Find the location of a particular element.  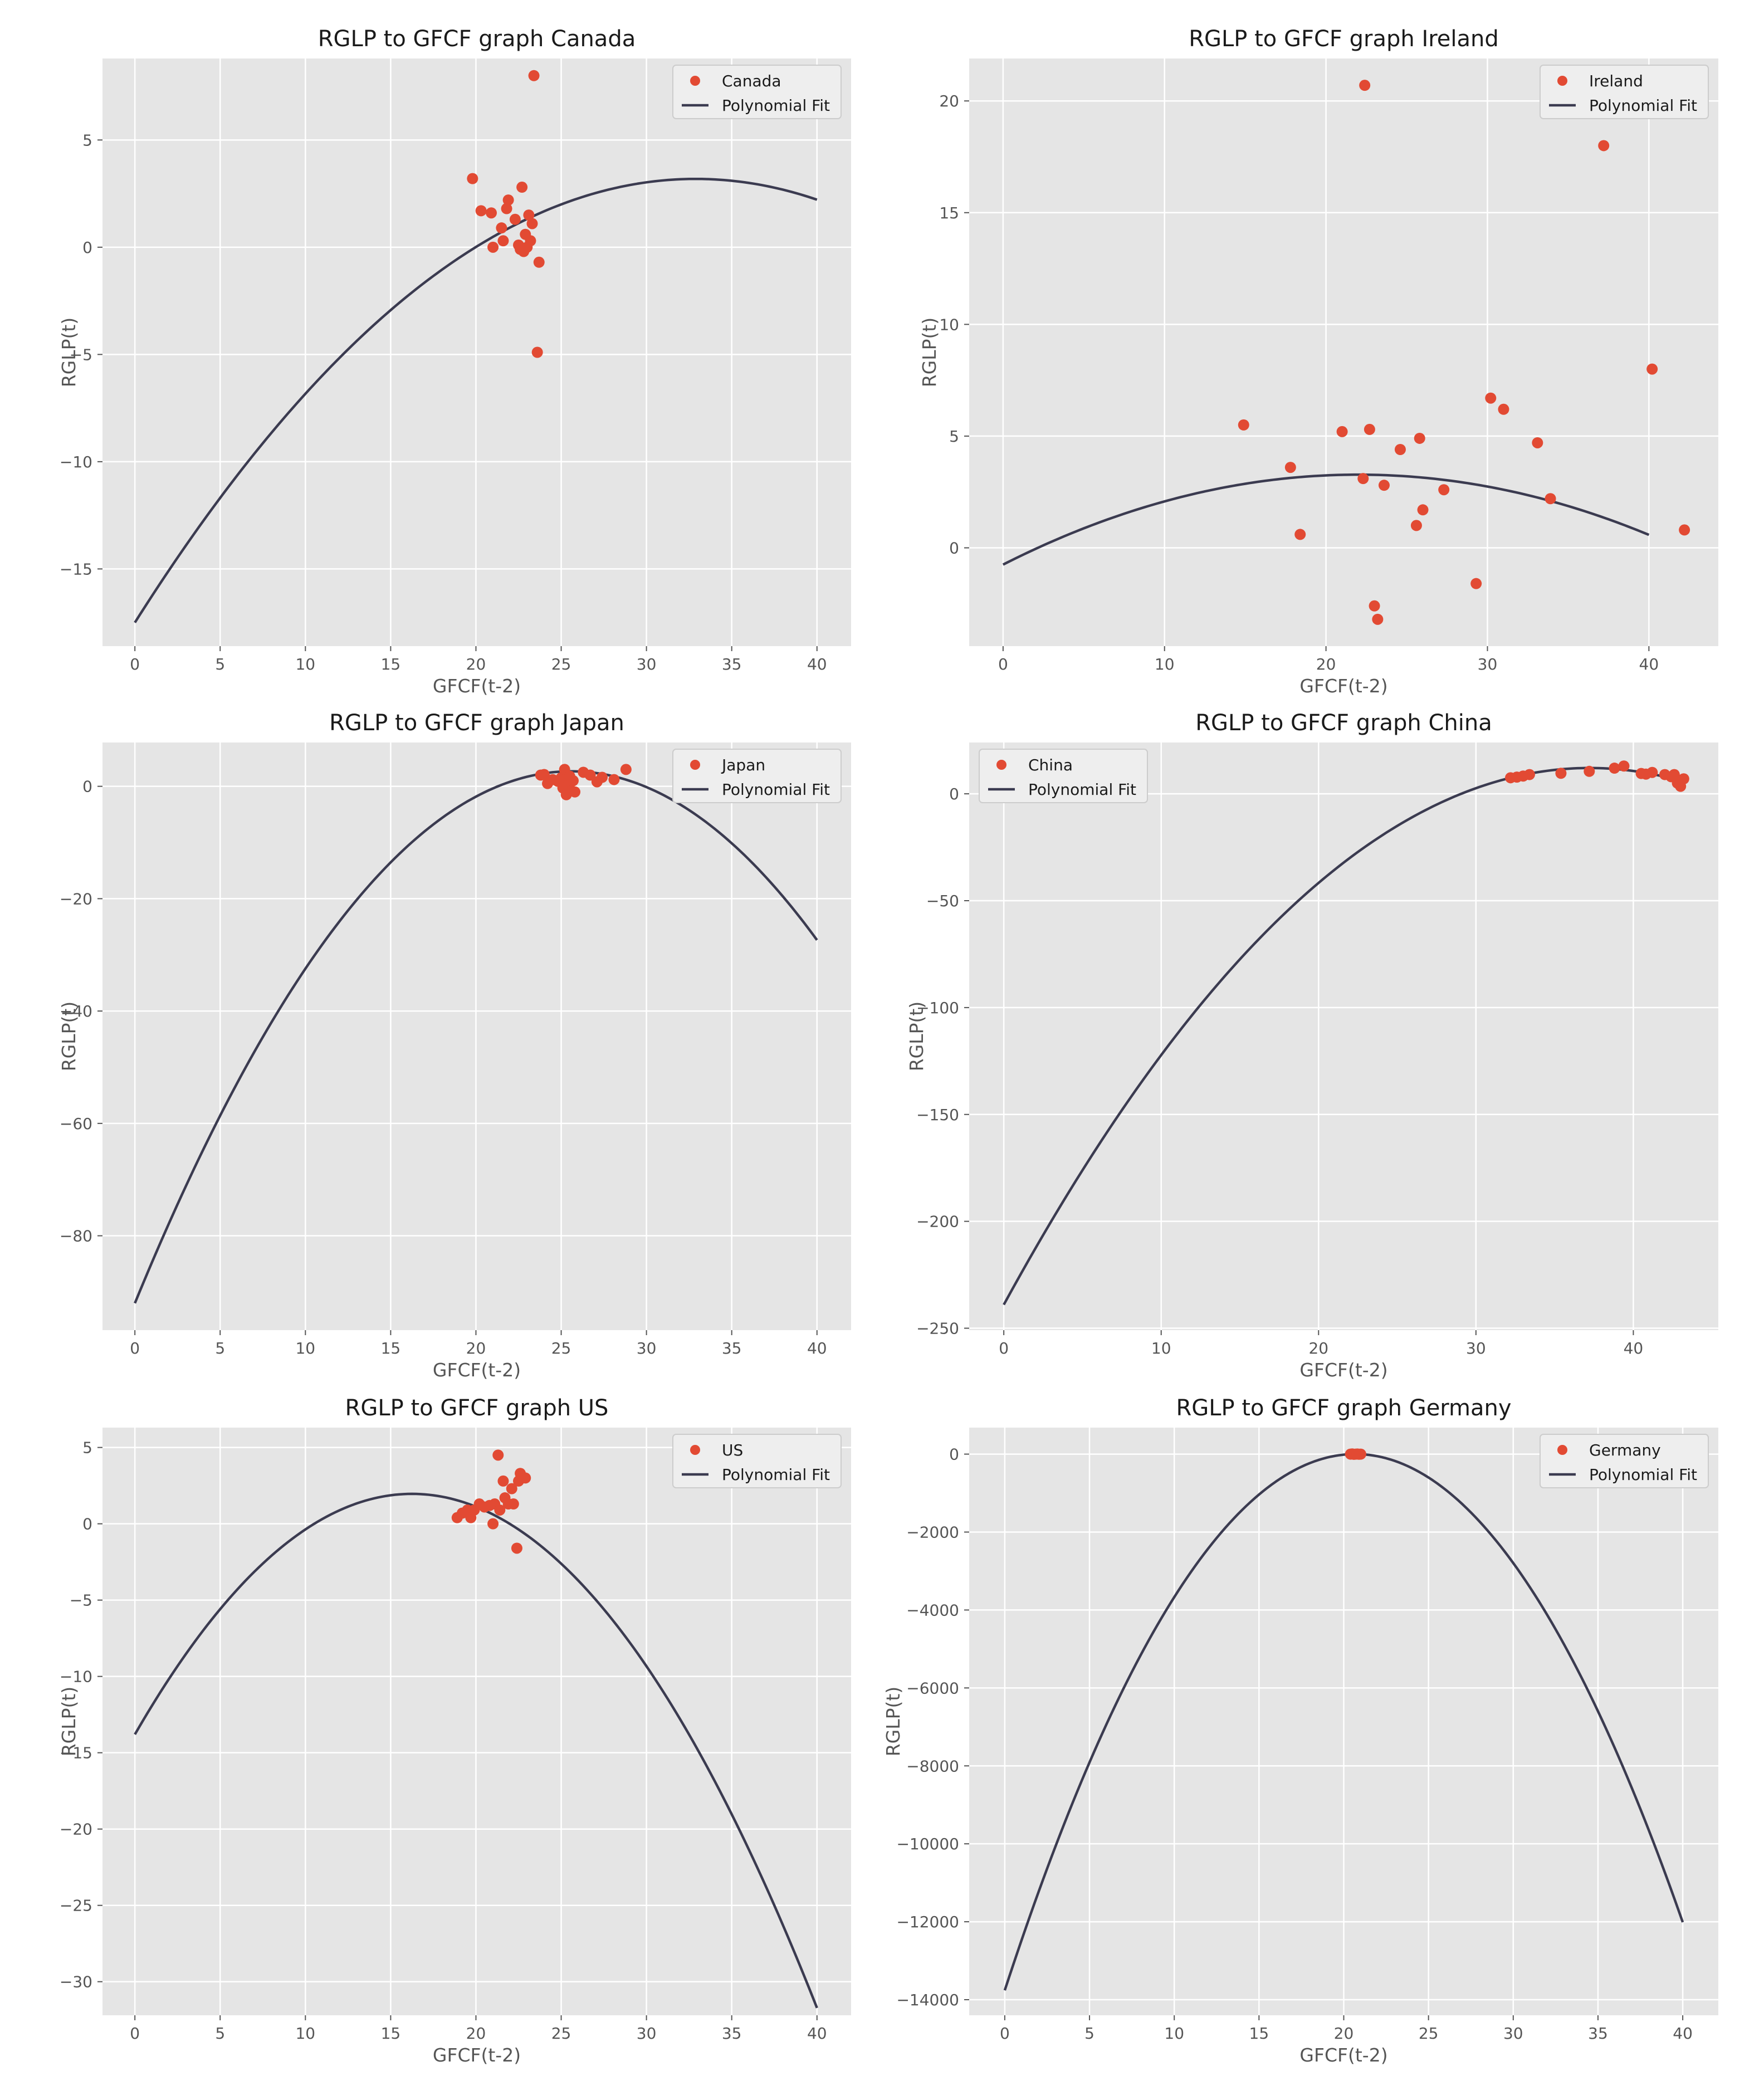

y-tick-label: −2000 is located at coordinates (932, 1532).